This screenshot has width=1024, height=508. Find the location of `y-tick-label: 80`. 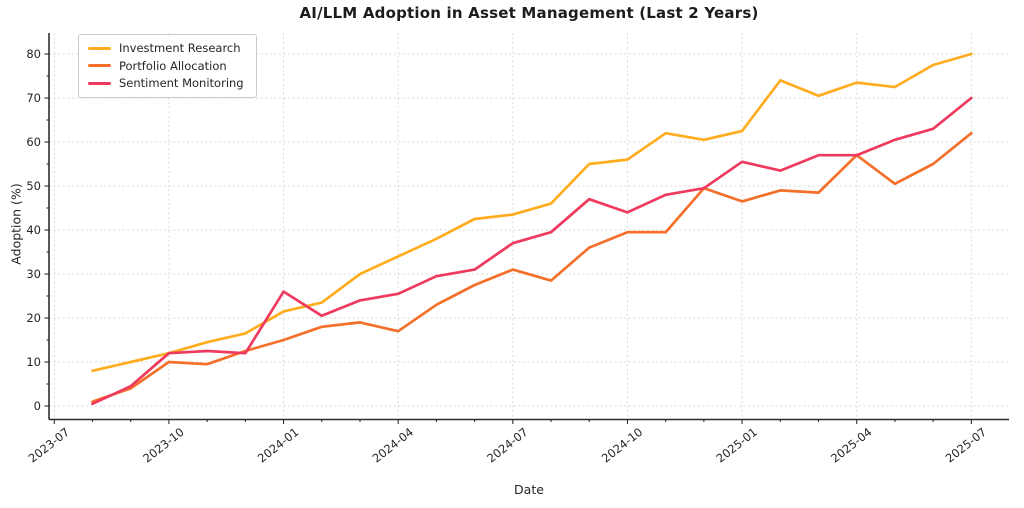

y-tick-label: 80 is located at coordinates (33, 54).